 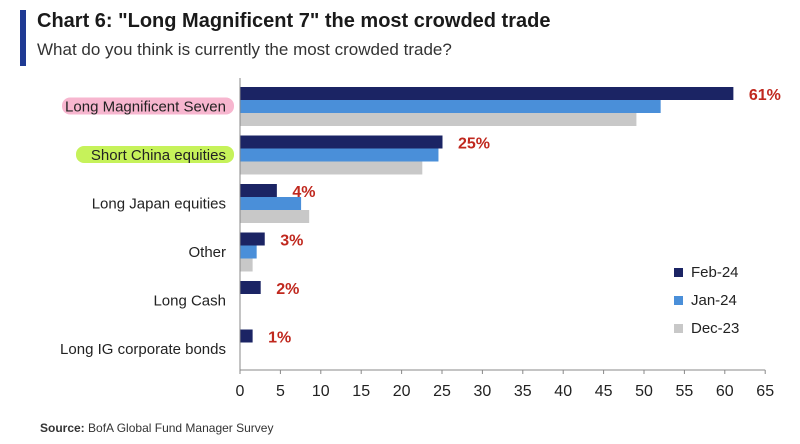 What do you see at coordinates (604, 391) in the screenshot?
I see `x-tick-label: 45` at bounding box center [604, 391].